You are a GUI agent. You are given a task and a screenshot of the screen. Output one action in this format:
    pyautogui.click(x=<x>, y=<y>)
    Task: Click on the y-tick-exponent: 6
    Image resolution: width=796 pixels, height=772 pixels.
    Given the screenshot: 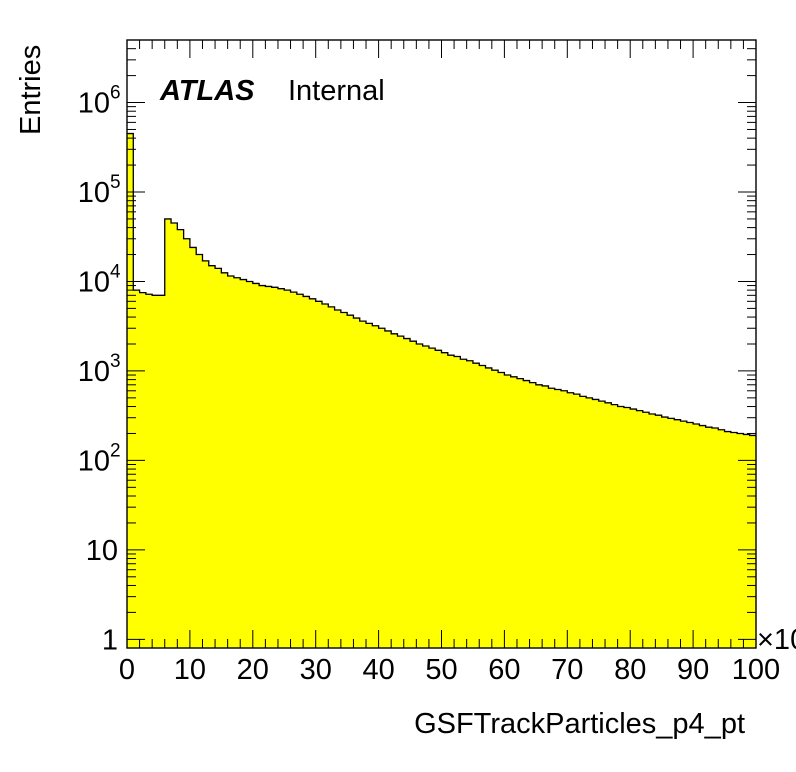 What is the action you would take?
    pyautogui.click(x=115, y=93)
    